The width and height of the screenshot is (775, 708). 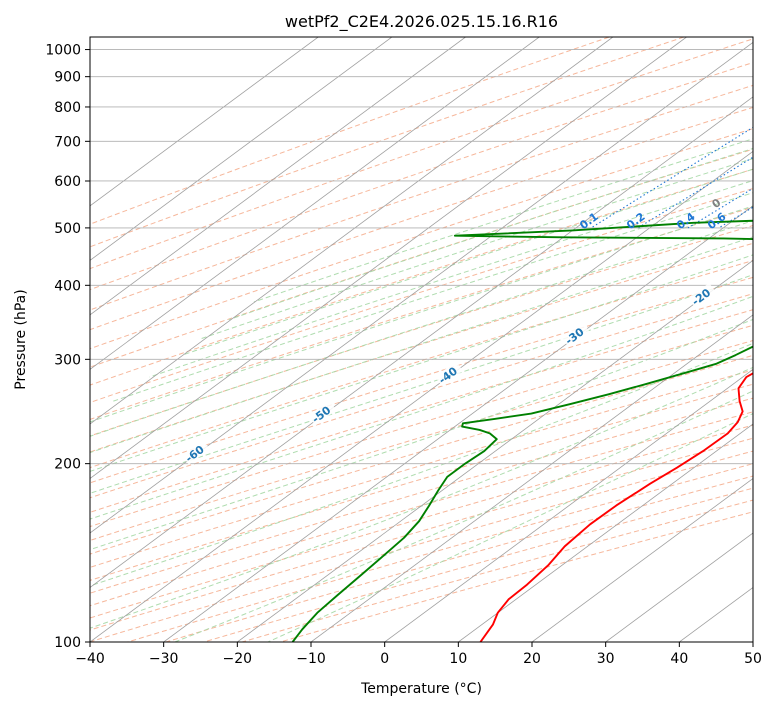 I want to click on chart-title: wetPf2_C2E4.2026.025.15.16.R16, so click(x=421, y=22).